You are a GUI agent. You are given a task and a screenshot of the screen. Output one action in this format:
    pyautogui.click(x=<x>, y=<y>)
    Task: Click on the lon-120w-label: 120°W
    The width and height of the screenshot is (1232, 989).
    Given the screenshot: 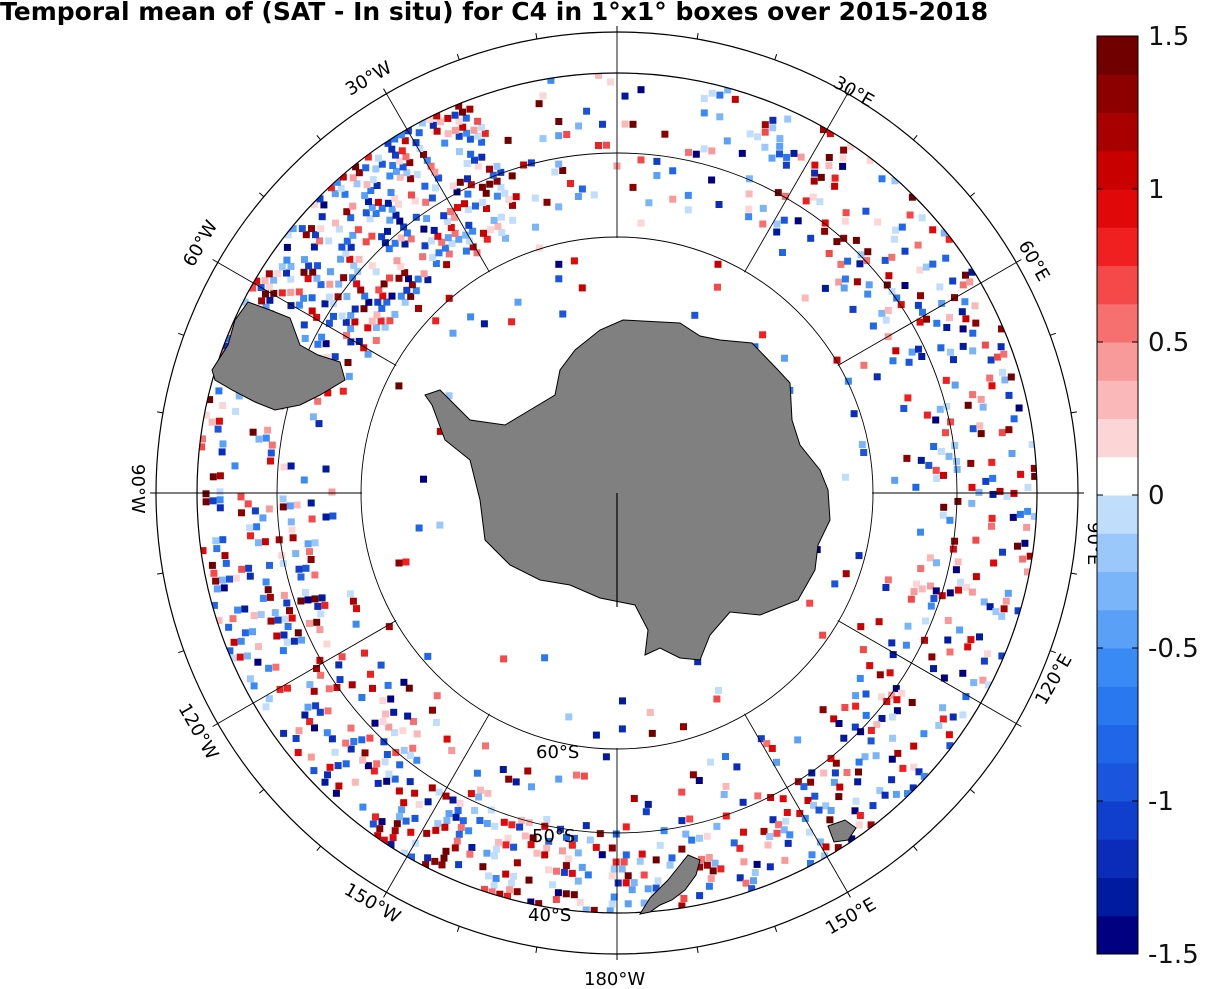 What is the action you would take?
    pyautogui.click(x=198, y=732)
    